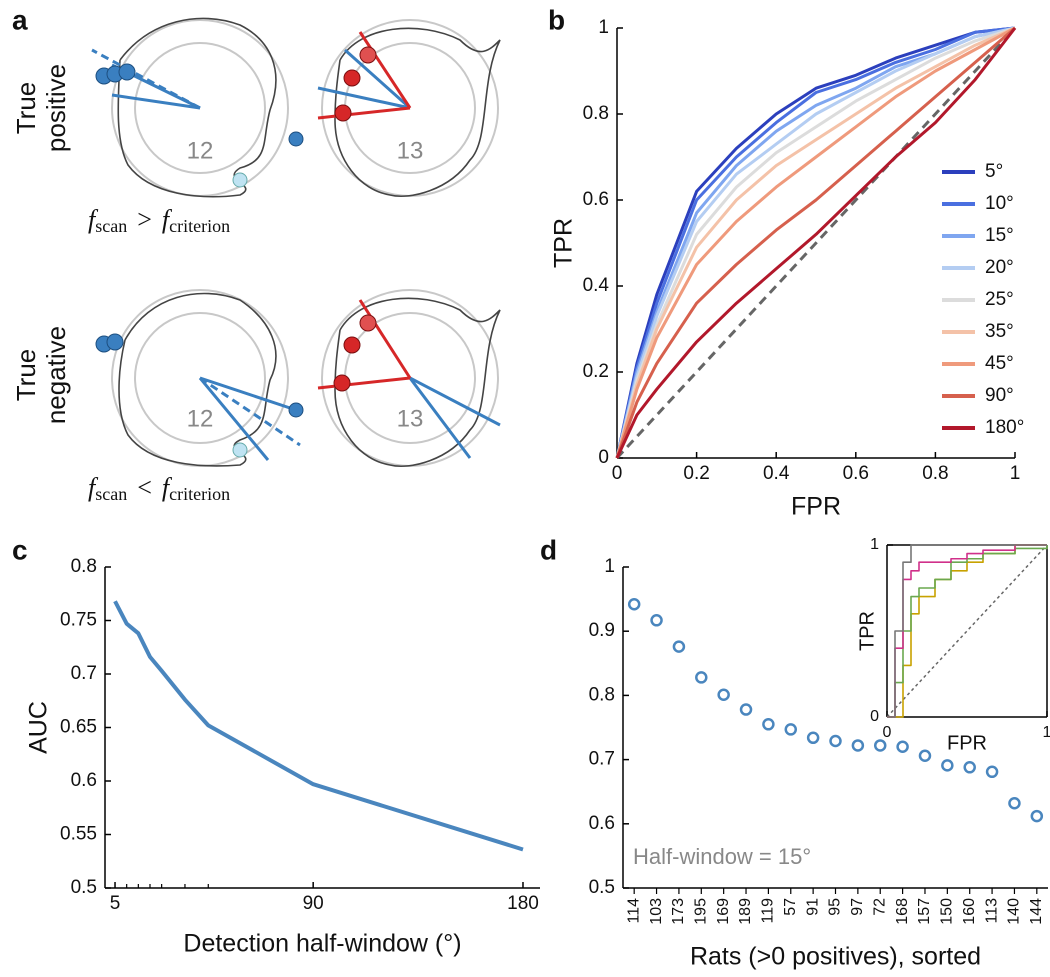 Image resolution: width=1050 pixels, height=977 pixels. Describe the element at coordinates (602, 759) in the screenshot. I see `y-tick-label: 0.7` at that location.